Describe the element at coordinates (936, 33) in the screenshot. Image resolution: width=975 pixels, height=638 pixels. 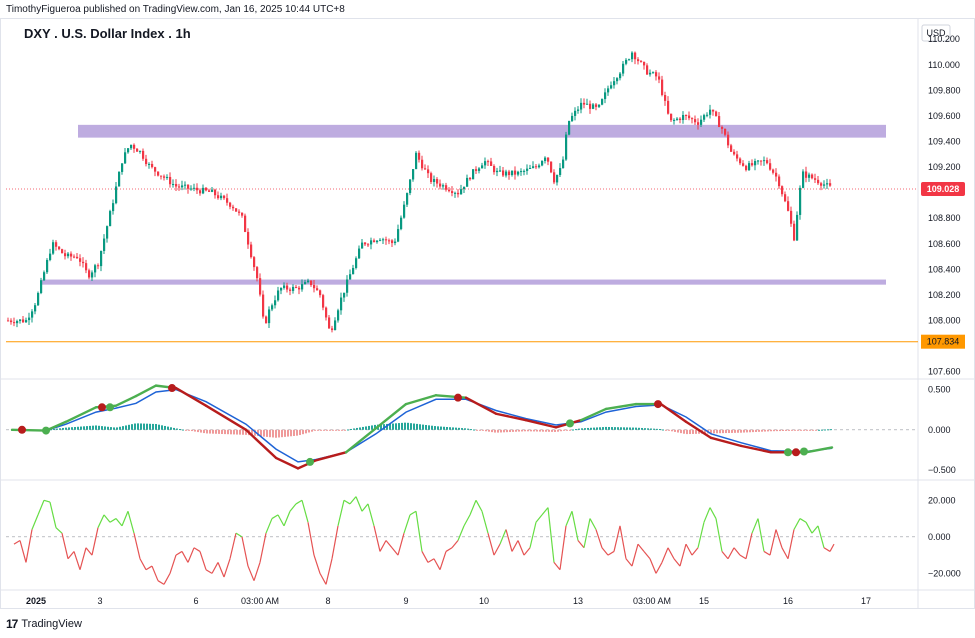
I see `currency-box` at that location.